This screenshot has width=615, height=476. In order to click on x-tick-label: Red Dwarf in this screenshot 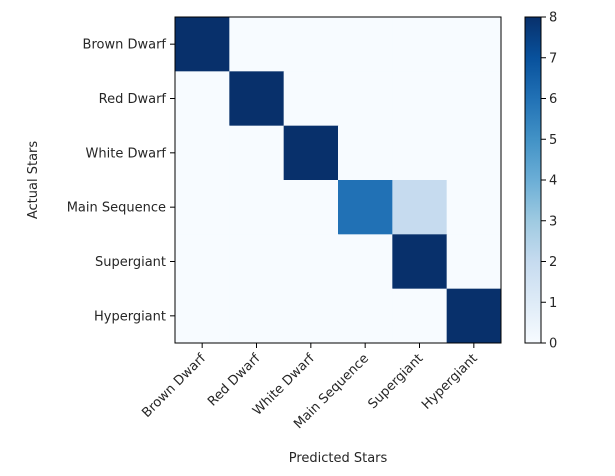, I will do `click(234, 380)`.